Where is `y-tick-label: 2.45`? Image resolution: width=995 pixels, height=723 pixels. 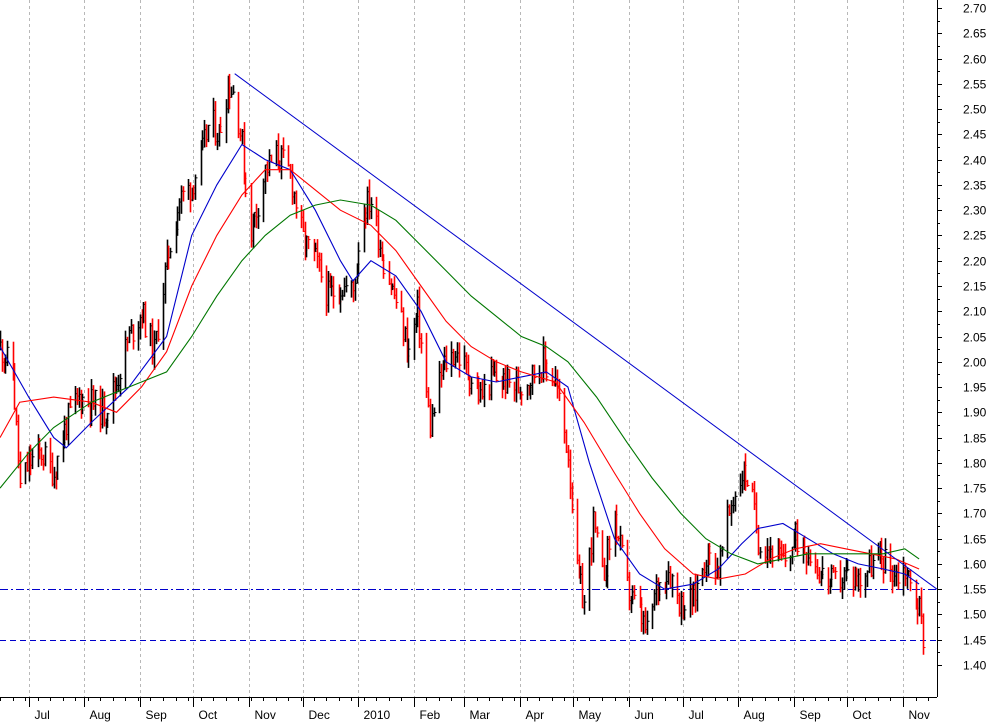 y-tick-label: 2.45 is located at coordinates (975, 135).